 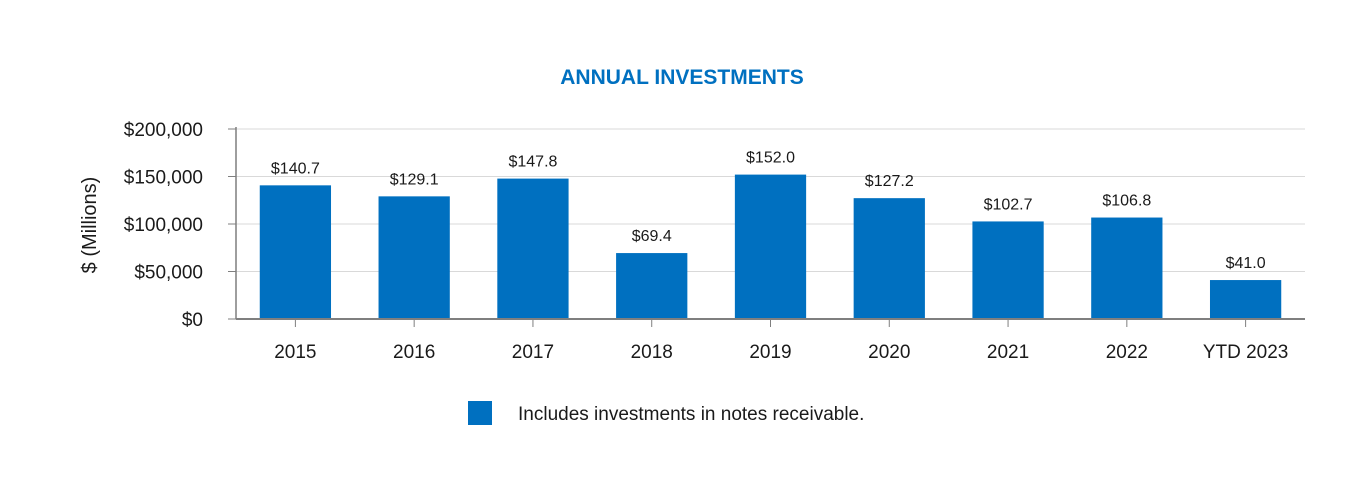 I want to click on chart-title: ANNUAL INVESTMENTS, so click(x=681, y=77).